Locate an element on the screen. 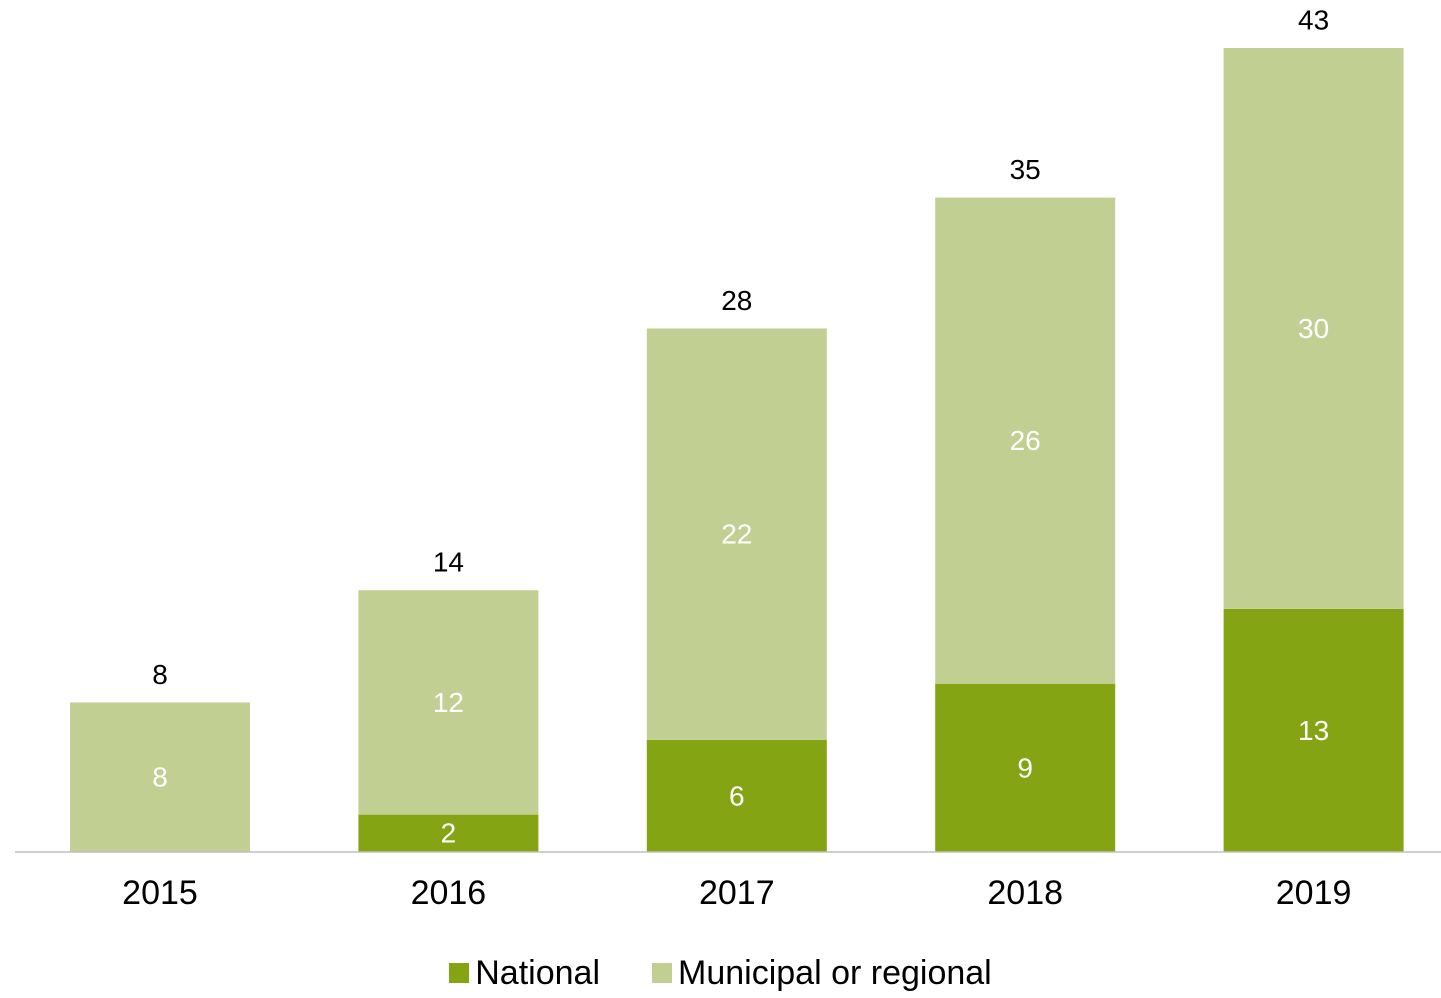 The height and width of the screenshot is (998, 1441). legend-label-municipal-or-regional: Municipal or regional is located at coordinates (835, 972).